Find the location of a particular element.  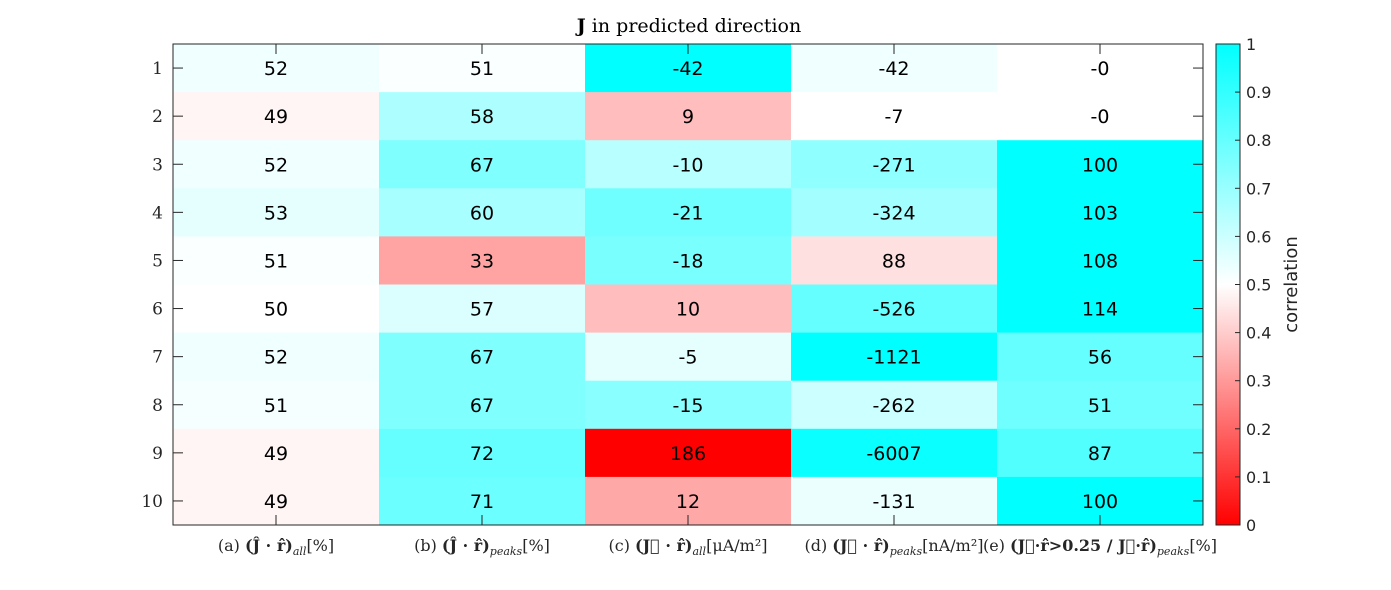

cell-value-label: 114 is located at coordinates (1100, 310).